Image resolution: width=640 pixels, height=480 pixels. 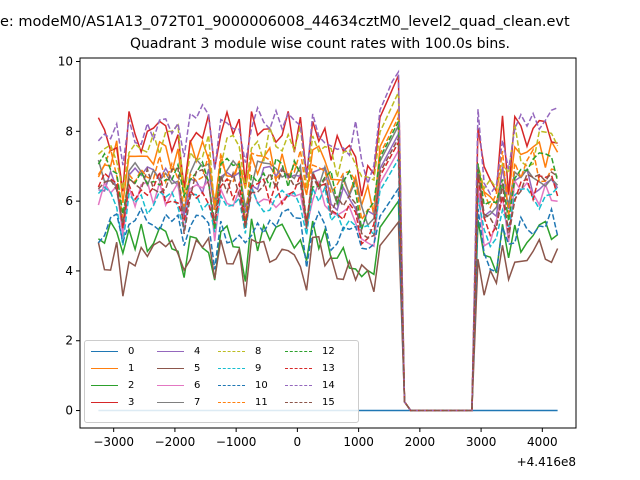 What do you see at coordinates (261, 385) in the screenshot?
I see `legend-label: 10` at bounding box center [261, 385].